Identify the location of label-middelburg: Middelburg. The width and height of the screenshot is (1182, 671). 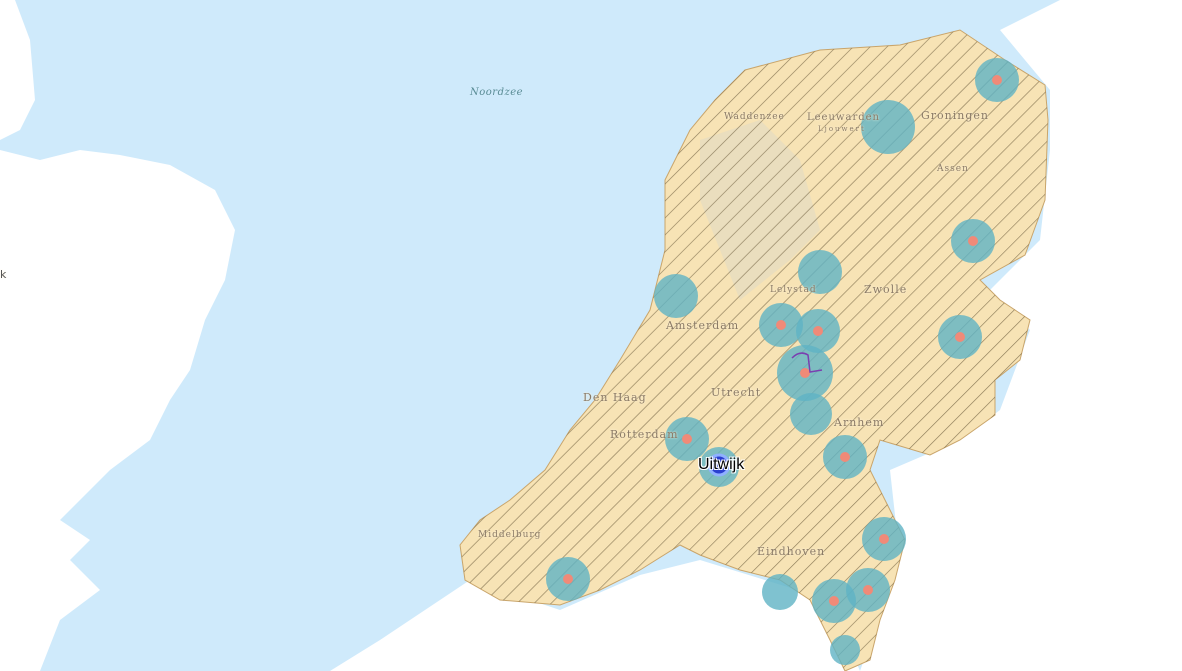
(510, 535).